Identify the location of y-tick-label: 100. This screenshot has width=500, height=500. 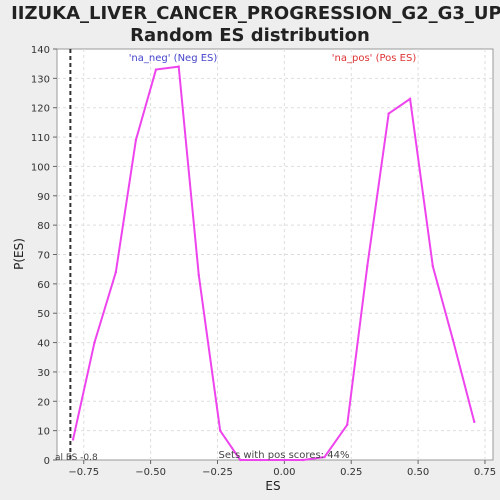
(40, 167).